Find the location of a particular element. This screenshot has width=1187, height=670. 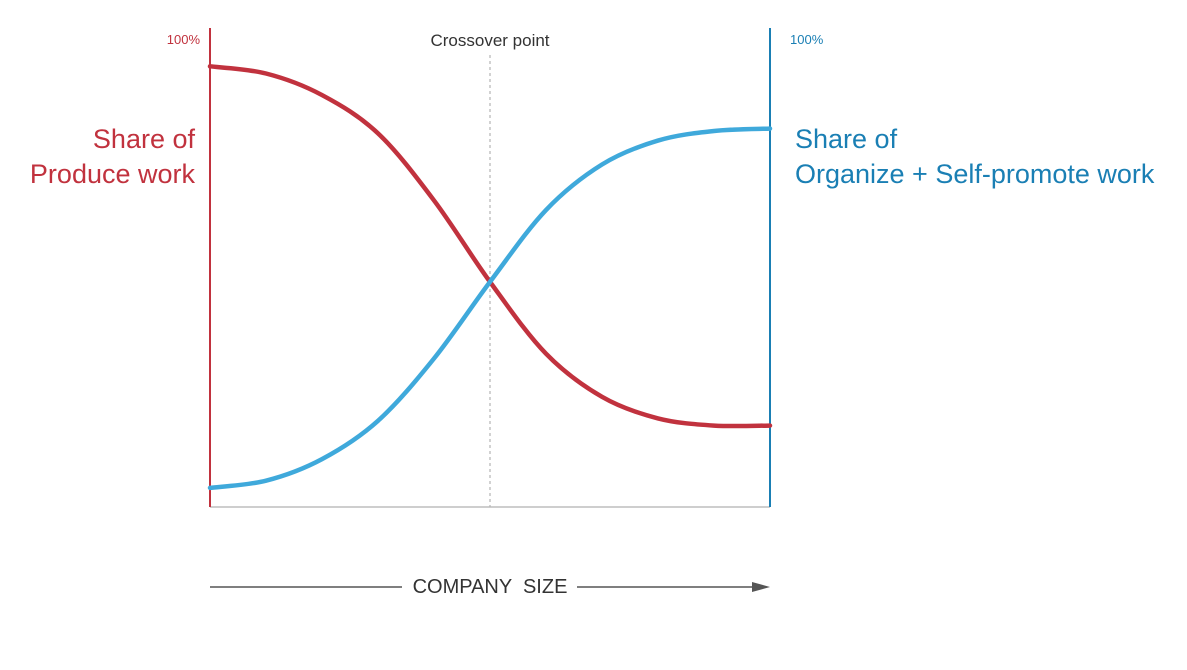

organize-label-line2: Organize + Self-promote work is located at coordinates (975, 174).